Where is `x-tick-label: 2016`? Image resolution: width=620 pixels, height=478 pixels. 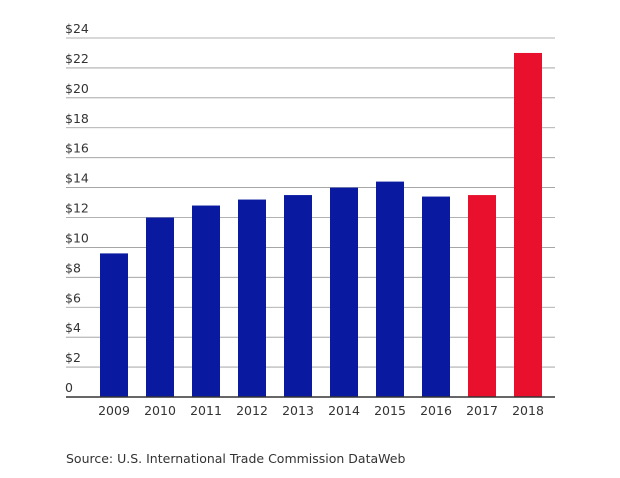
x-tick-label: 2016 is located at coordinates (436, 410).